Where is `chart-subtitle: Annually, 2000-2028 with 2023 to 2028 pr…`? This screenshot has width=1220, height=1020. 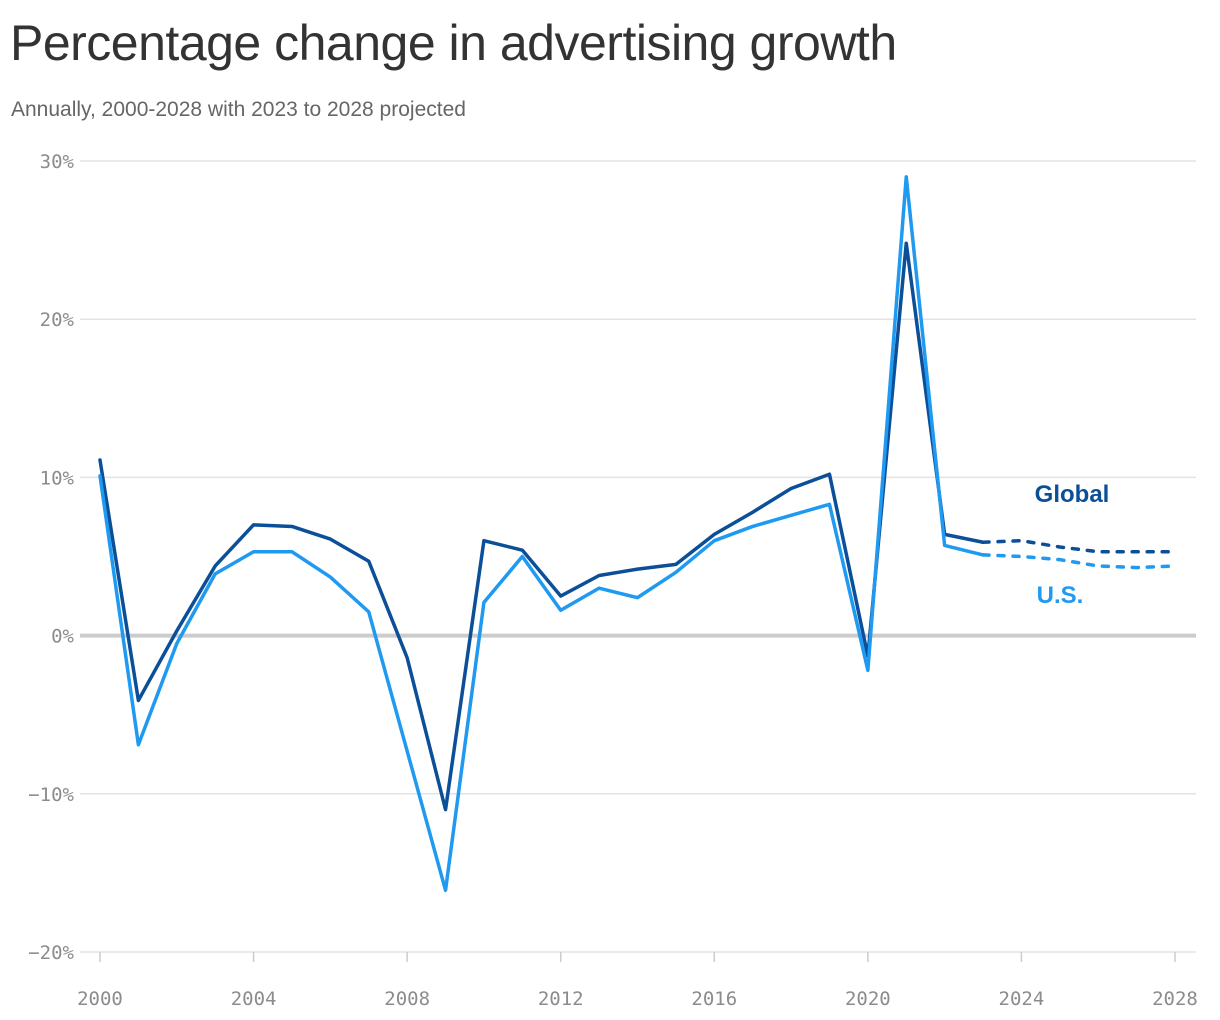
chart-subtitle: Annually, 2000-2028 with 2023 to 2028 pr… is located at coordinates (238, 109).